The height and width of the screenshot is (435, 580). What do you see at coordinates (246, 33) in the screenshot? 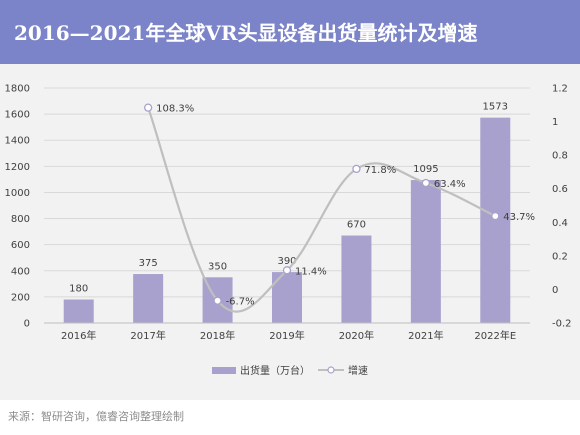
I see `page-title: 2016—2021年全球VR头显设备出货量统计及增速` at bounding box center [246, 33].